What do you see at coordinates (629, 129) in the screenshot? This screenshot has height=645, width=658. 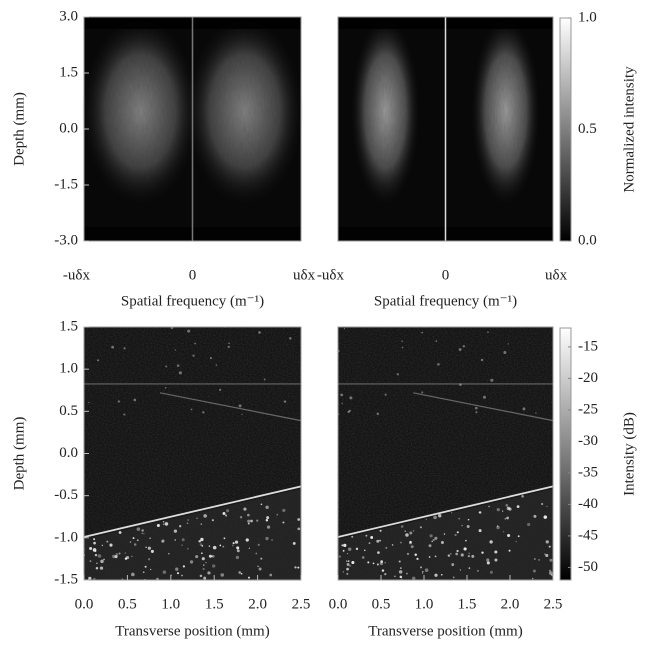 I see `colorbar-label: Normalized intensity` at bounding box center [629, 129].